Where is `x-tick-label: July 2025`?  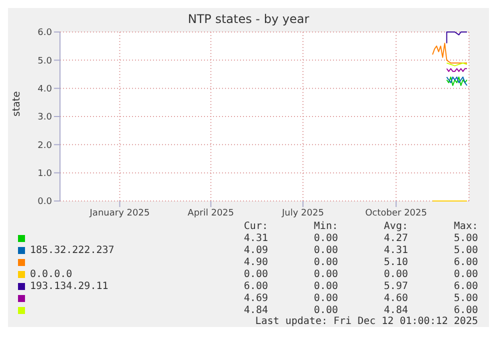
x-tick-label: July 2025 is located at coordinates (302, 213).